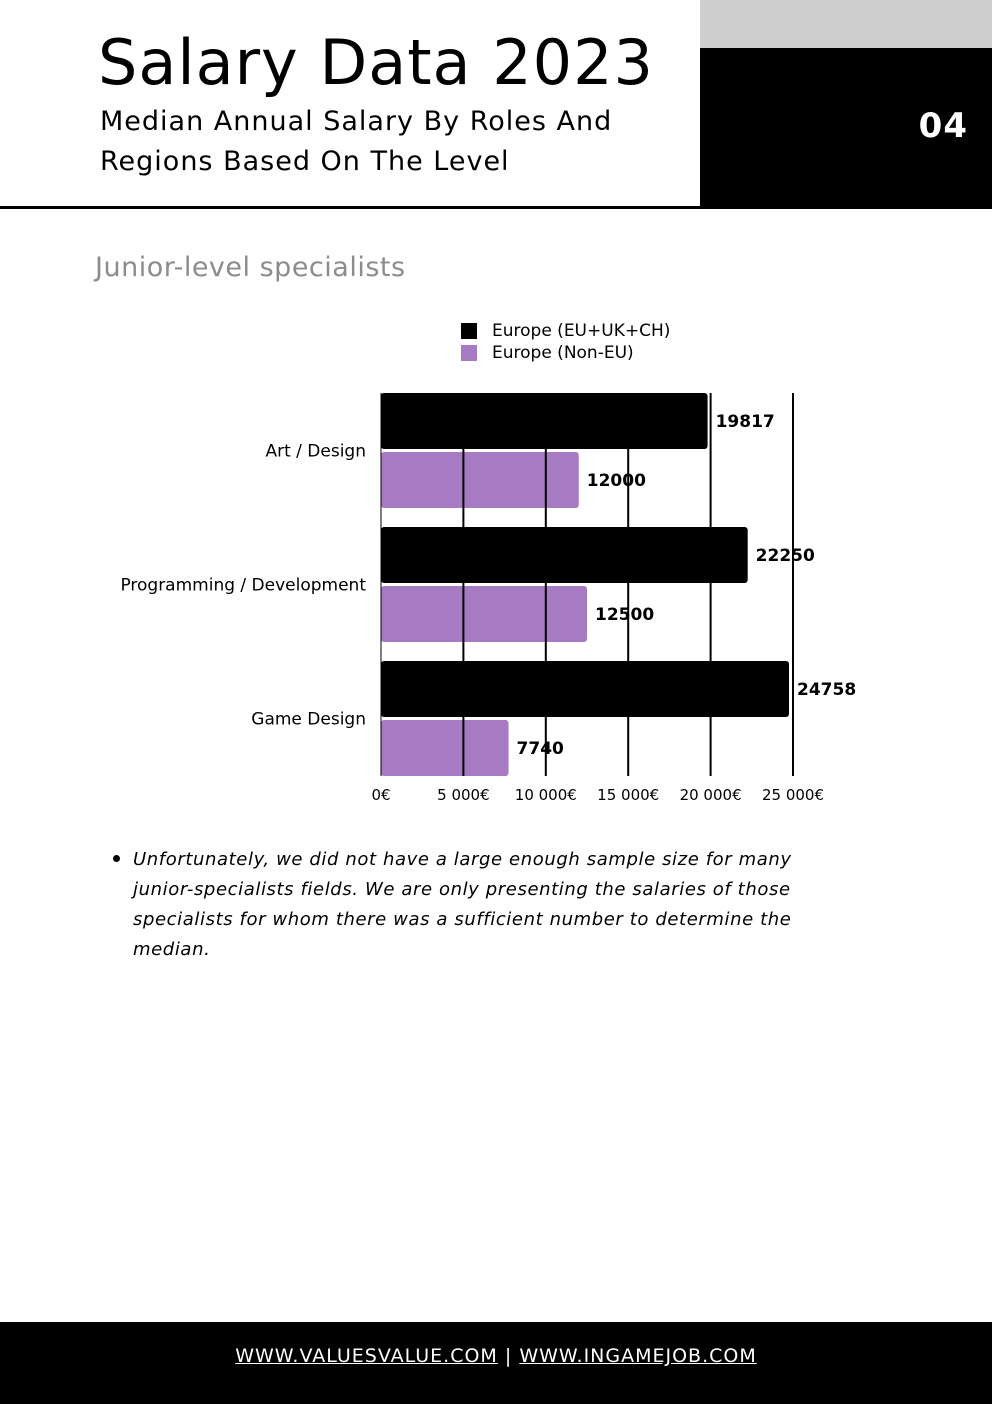 Image resolution: width=992 pixels, height=1404 pixels. Describe the element at coordinates (628, 795) in the screenshot. I see `tick-label-4: 15 000€` at that location.